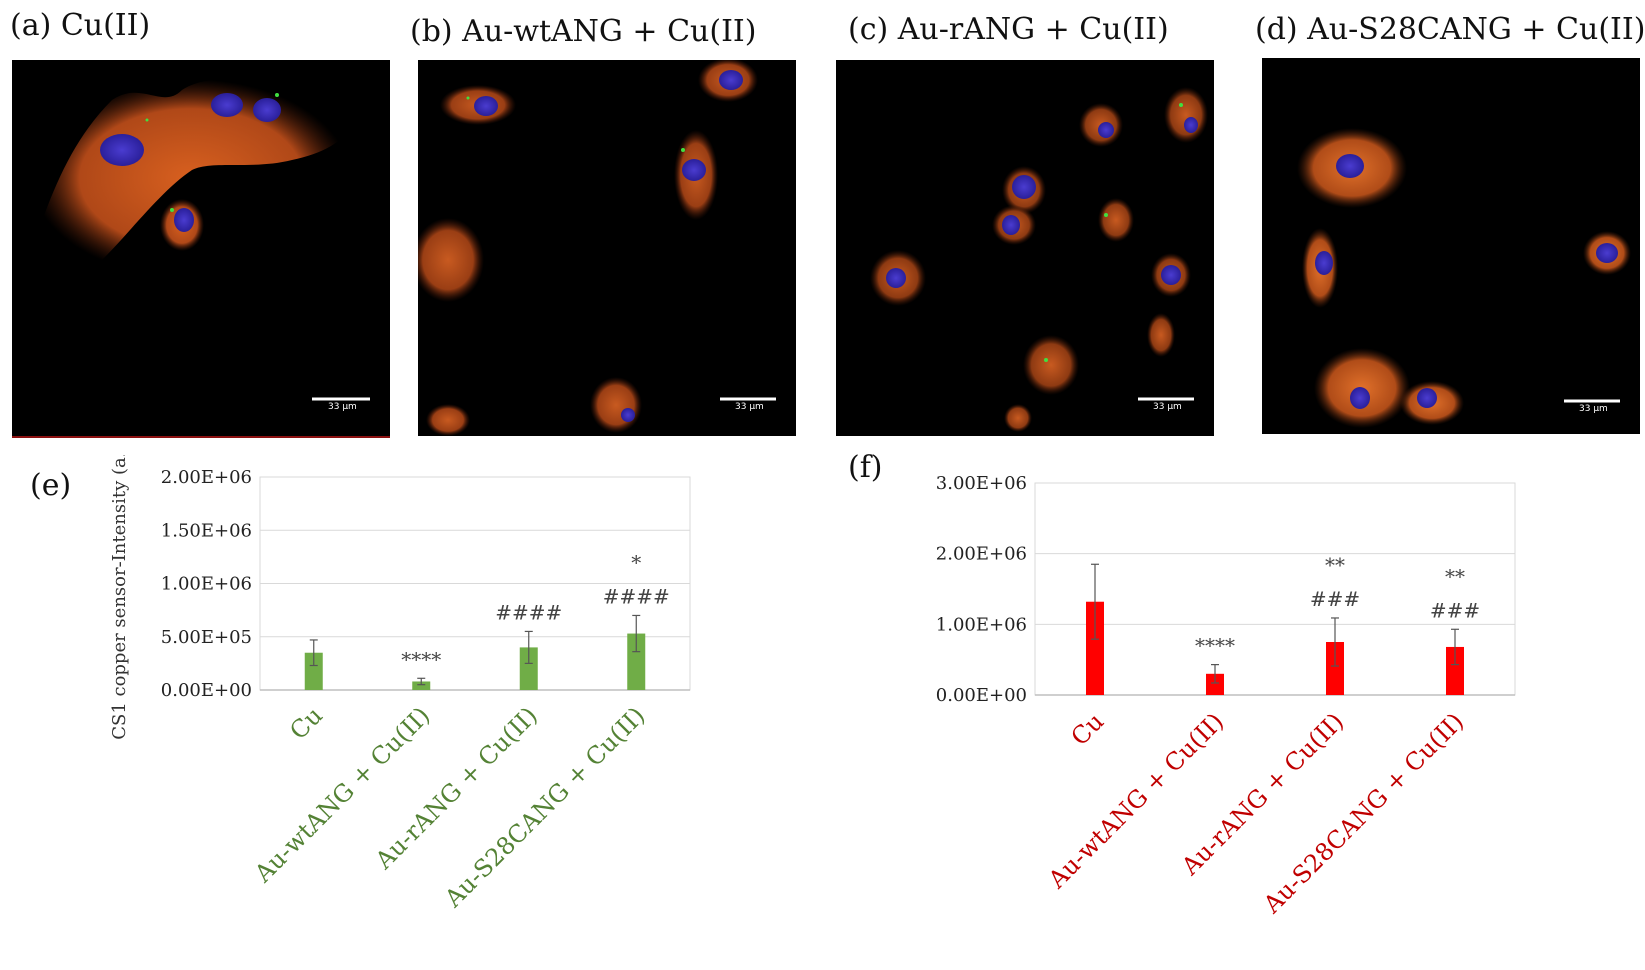 This screenshot has width=1645, height=970. Describe the element at coordinates (51, 485) in the screenshot. I see `chart-e-label: (e)` at that location.